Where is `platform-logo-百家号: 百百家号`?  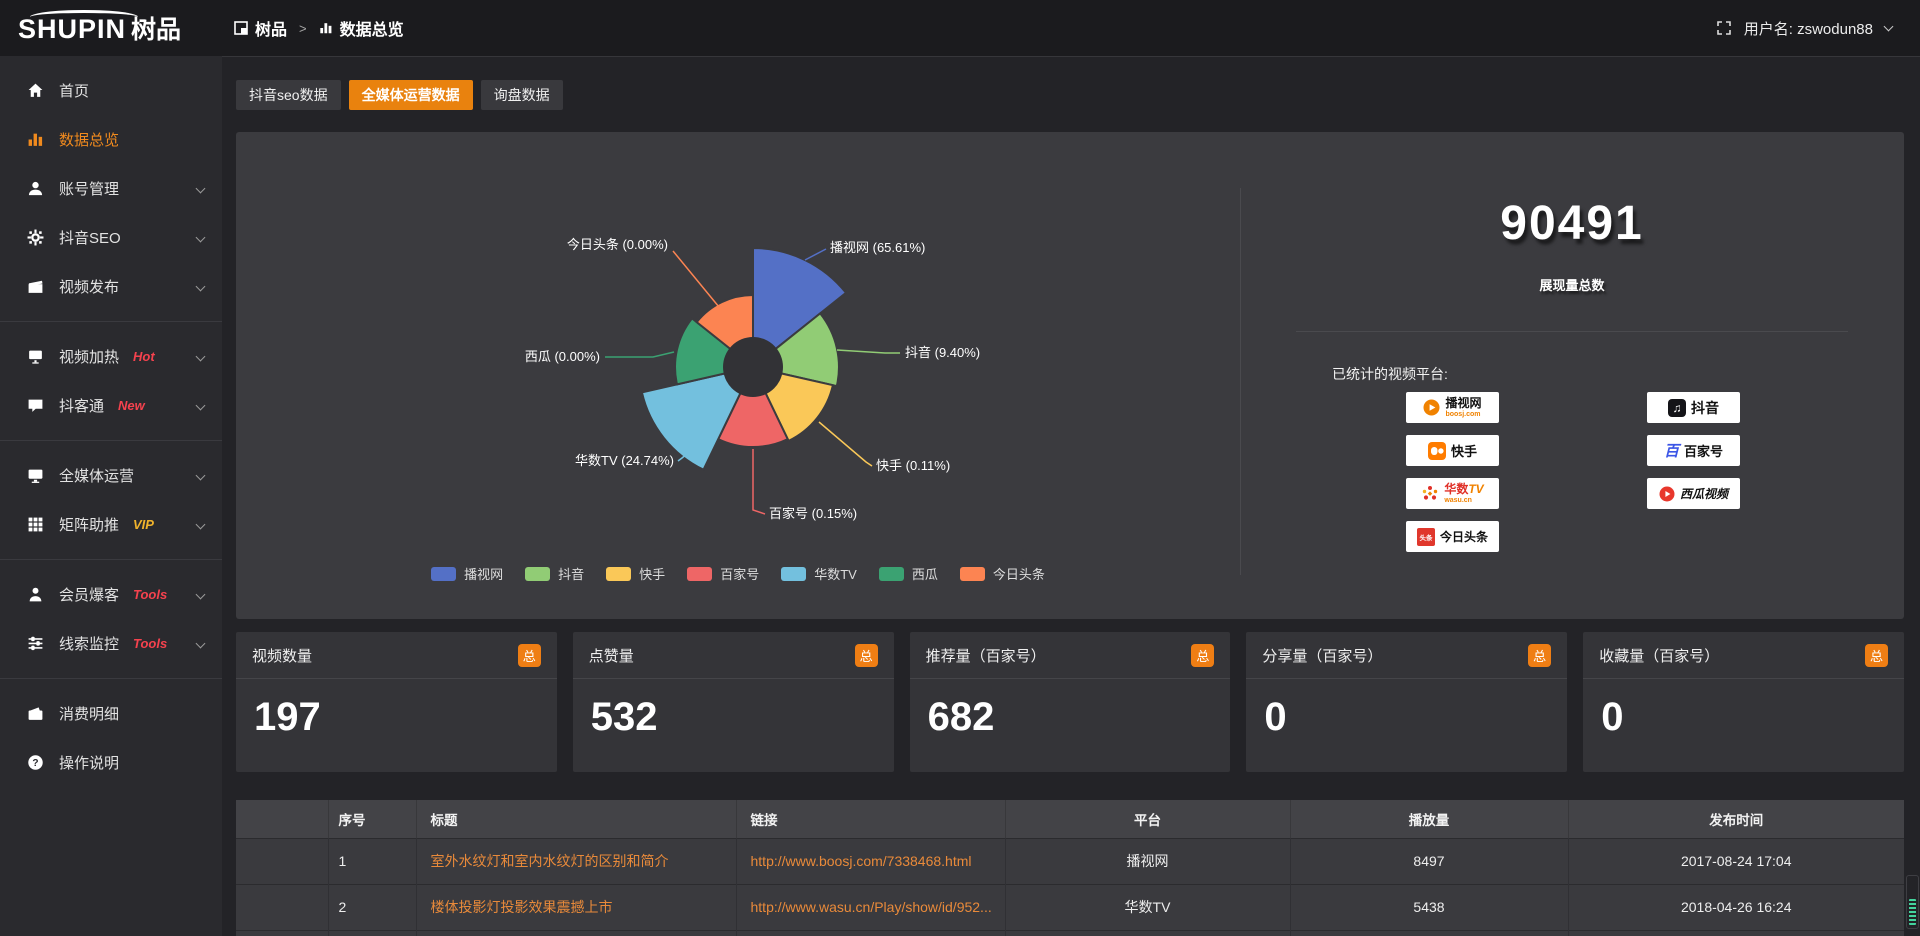 platform-logo-百家号: 百百家号 is located at coordinates (1693, 450).